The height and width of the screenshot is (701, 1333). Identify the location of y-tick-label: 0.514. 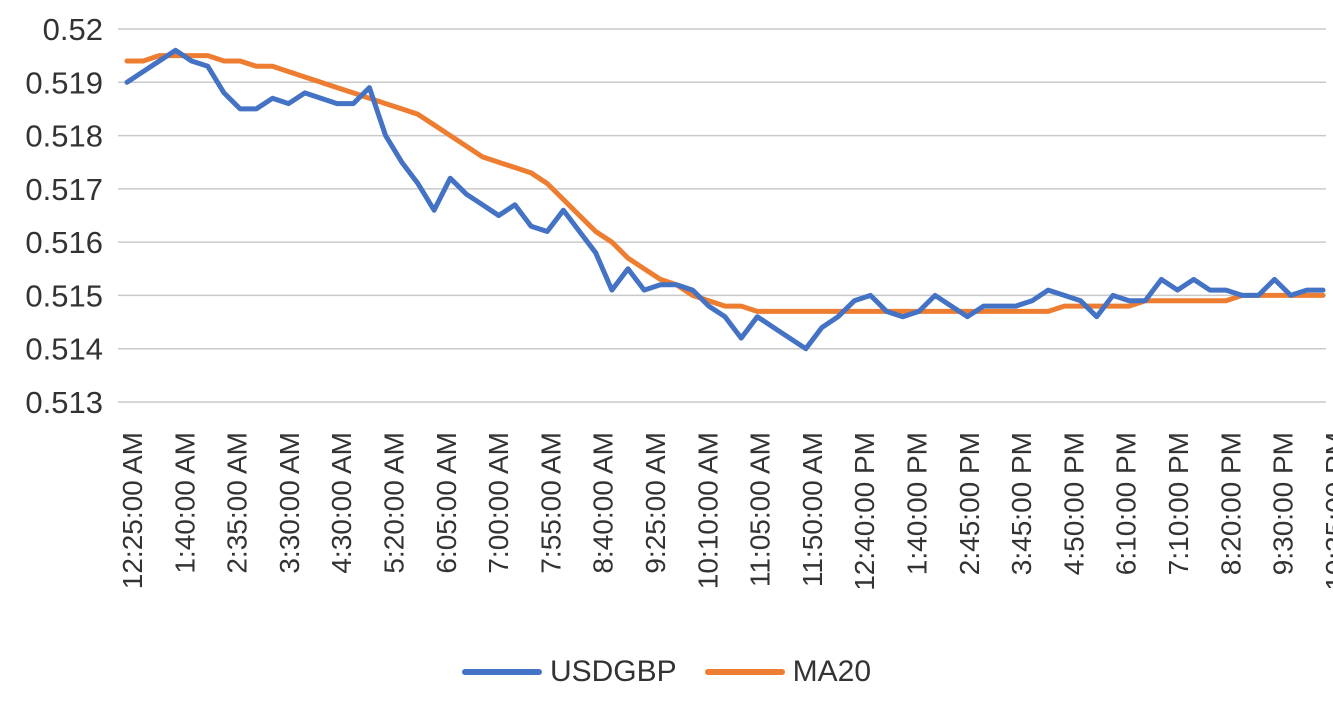
(64, 349).